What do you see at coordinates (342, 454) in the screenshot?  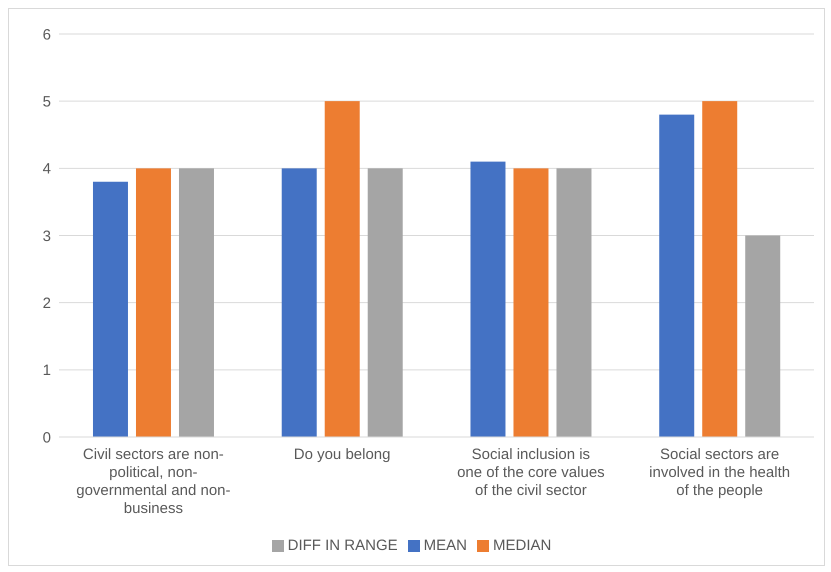 I see `x-tick-label: Do you belong` at bounding box center [342, 454].